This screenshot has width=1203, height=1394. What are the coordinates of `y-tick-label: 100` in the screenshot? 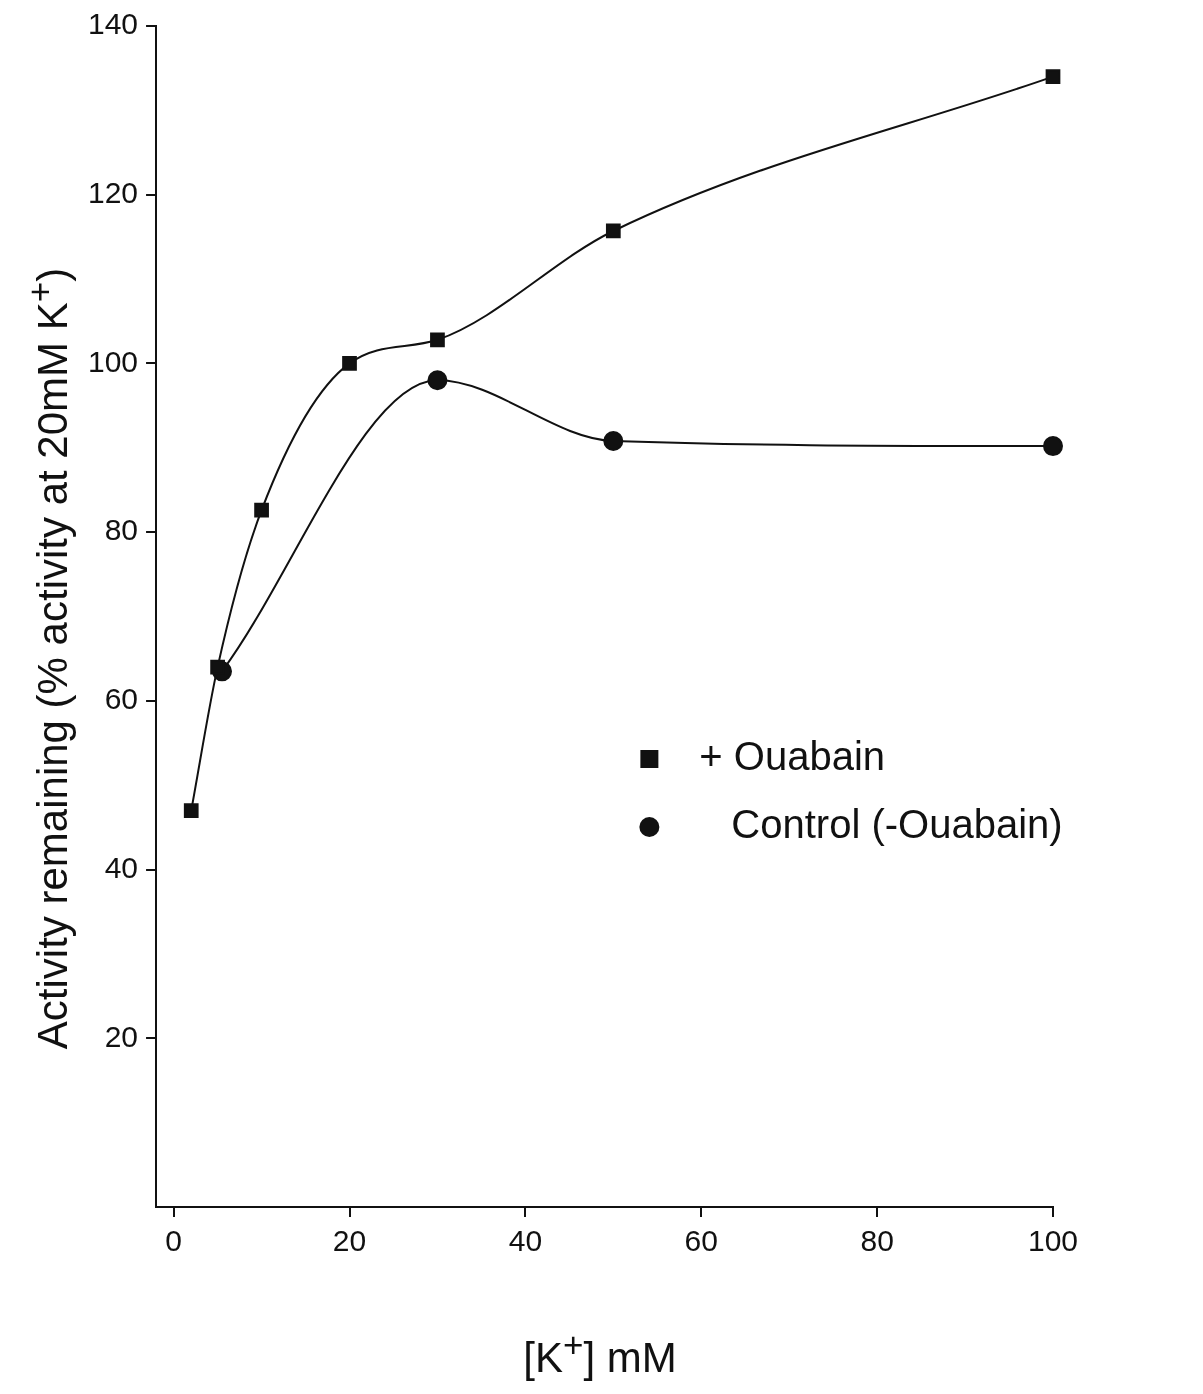 It's located at (113, 361).